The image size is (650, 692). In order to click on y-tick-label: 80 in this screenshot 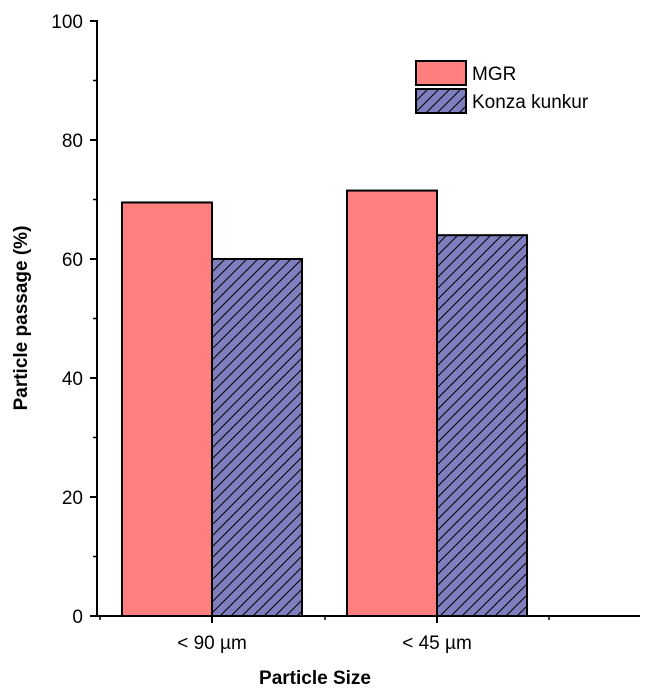, I will do `click(72, 141)`.